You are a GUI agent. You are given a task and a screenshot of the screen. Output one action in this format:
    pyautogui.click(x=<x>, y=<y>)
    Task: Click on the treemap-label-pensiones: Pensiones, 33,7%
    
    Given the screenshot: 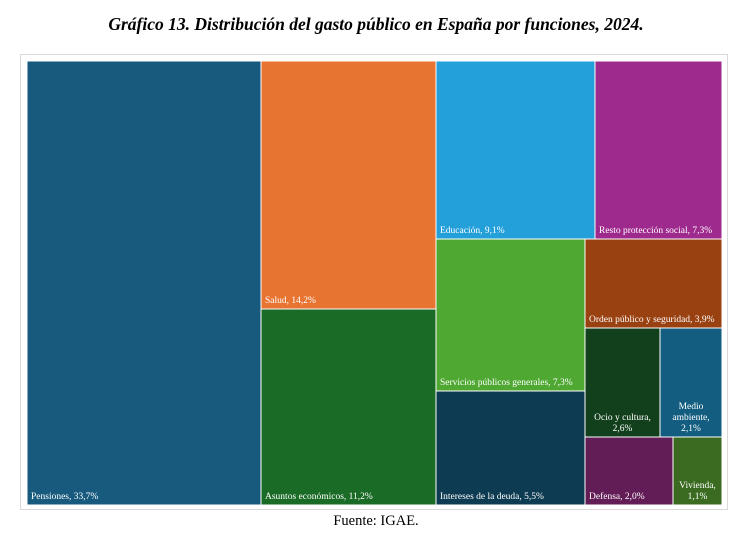 What is the action you would take?
    pyautogui.click(x=64, y=497)
    